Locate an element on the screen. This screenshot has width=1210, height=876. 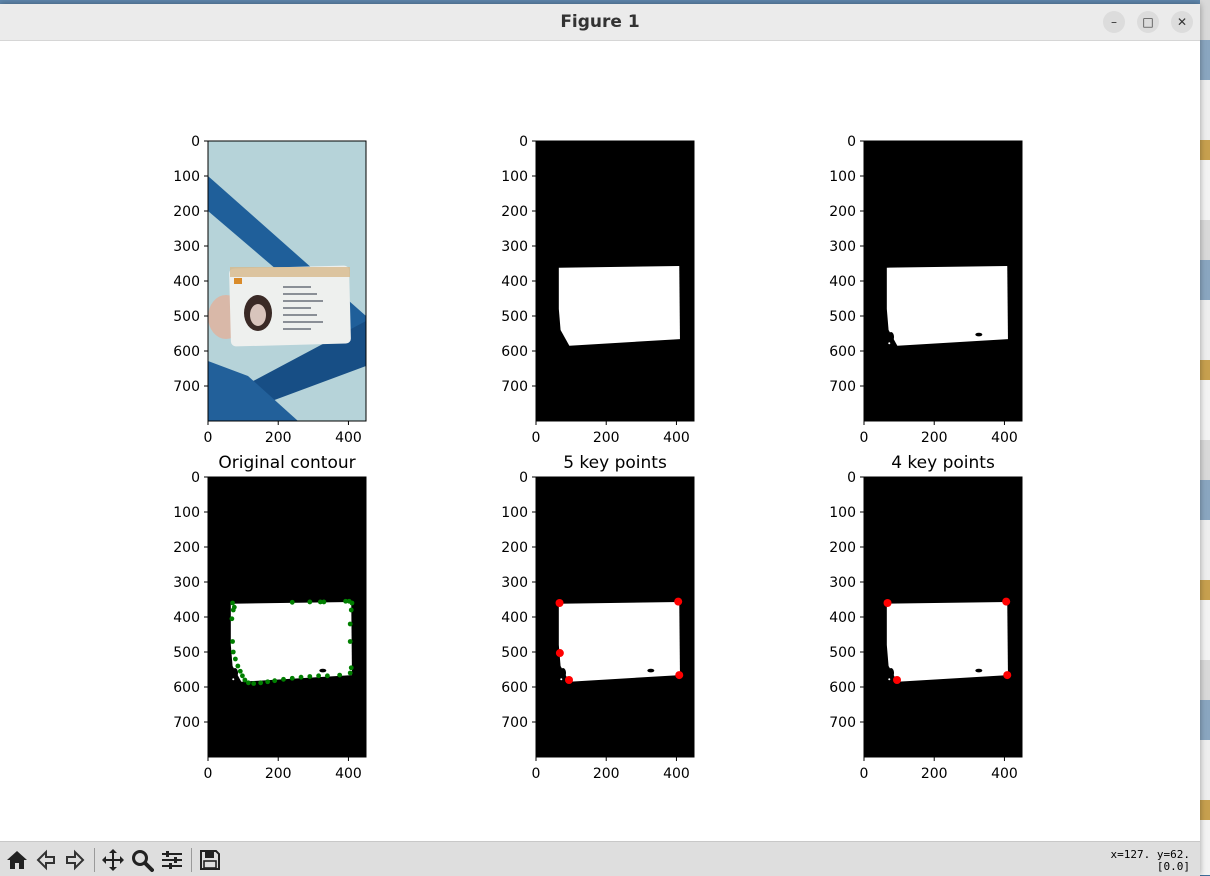
subplot-title: 5 key points is located at coordinates (615, 463).